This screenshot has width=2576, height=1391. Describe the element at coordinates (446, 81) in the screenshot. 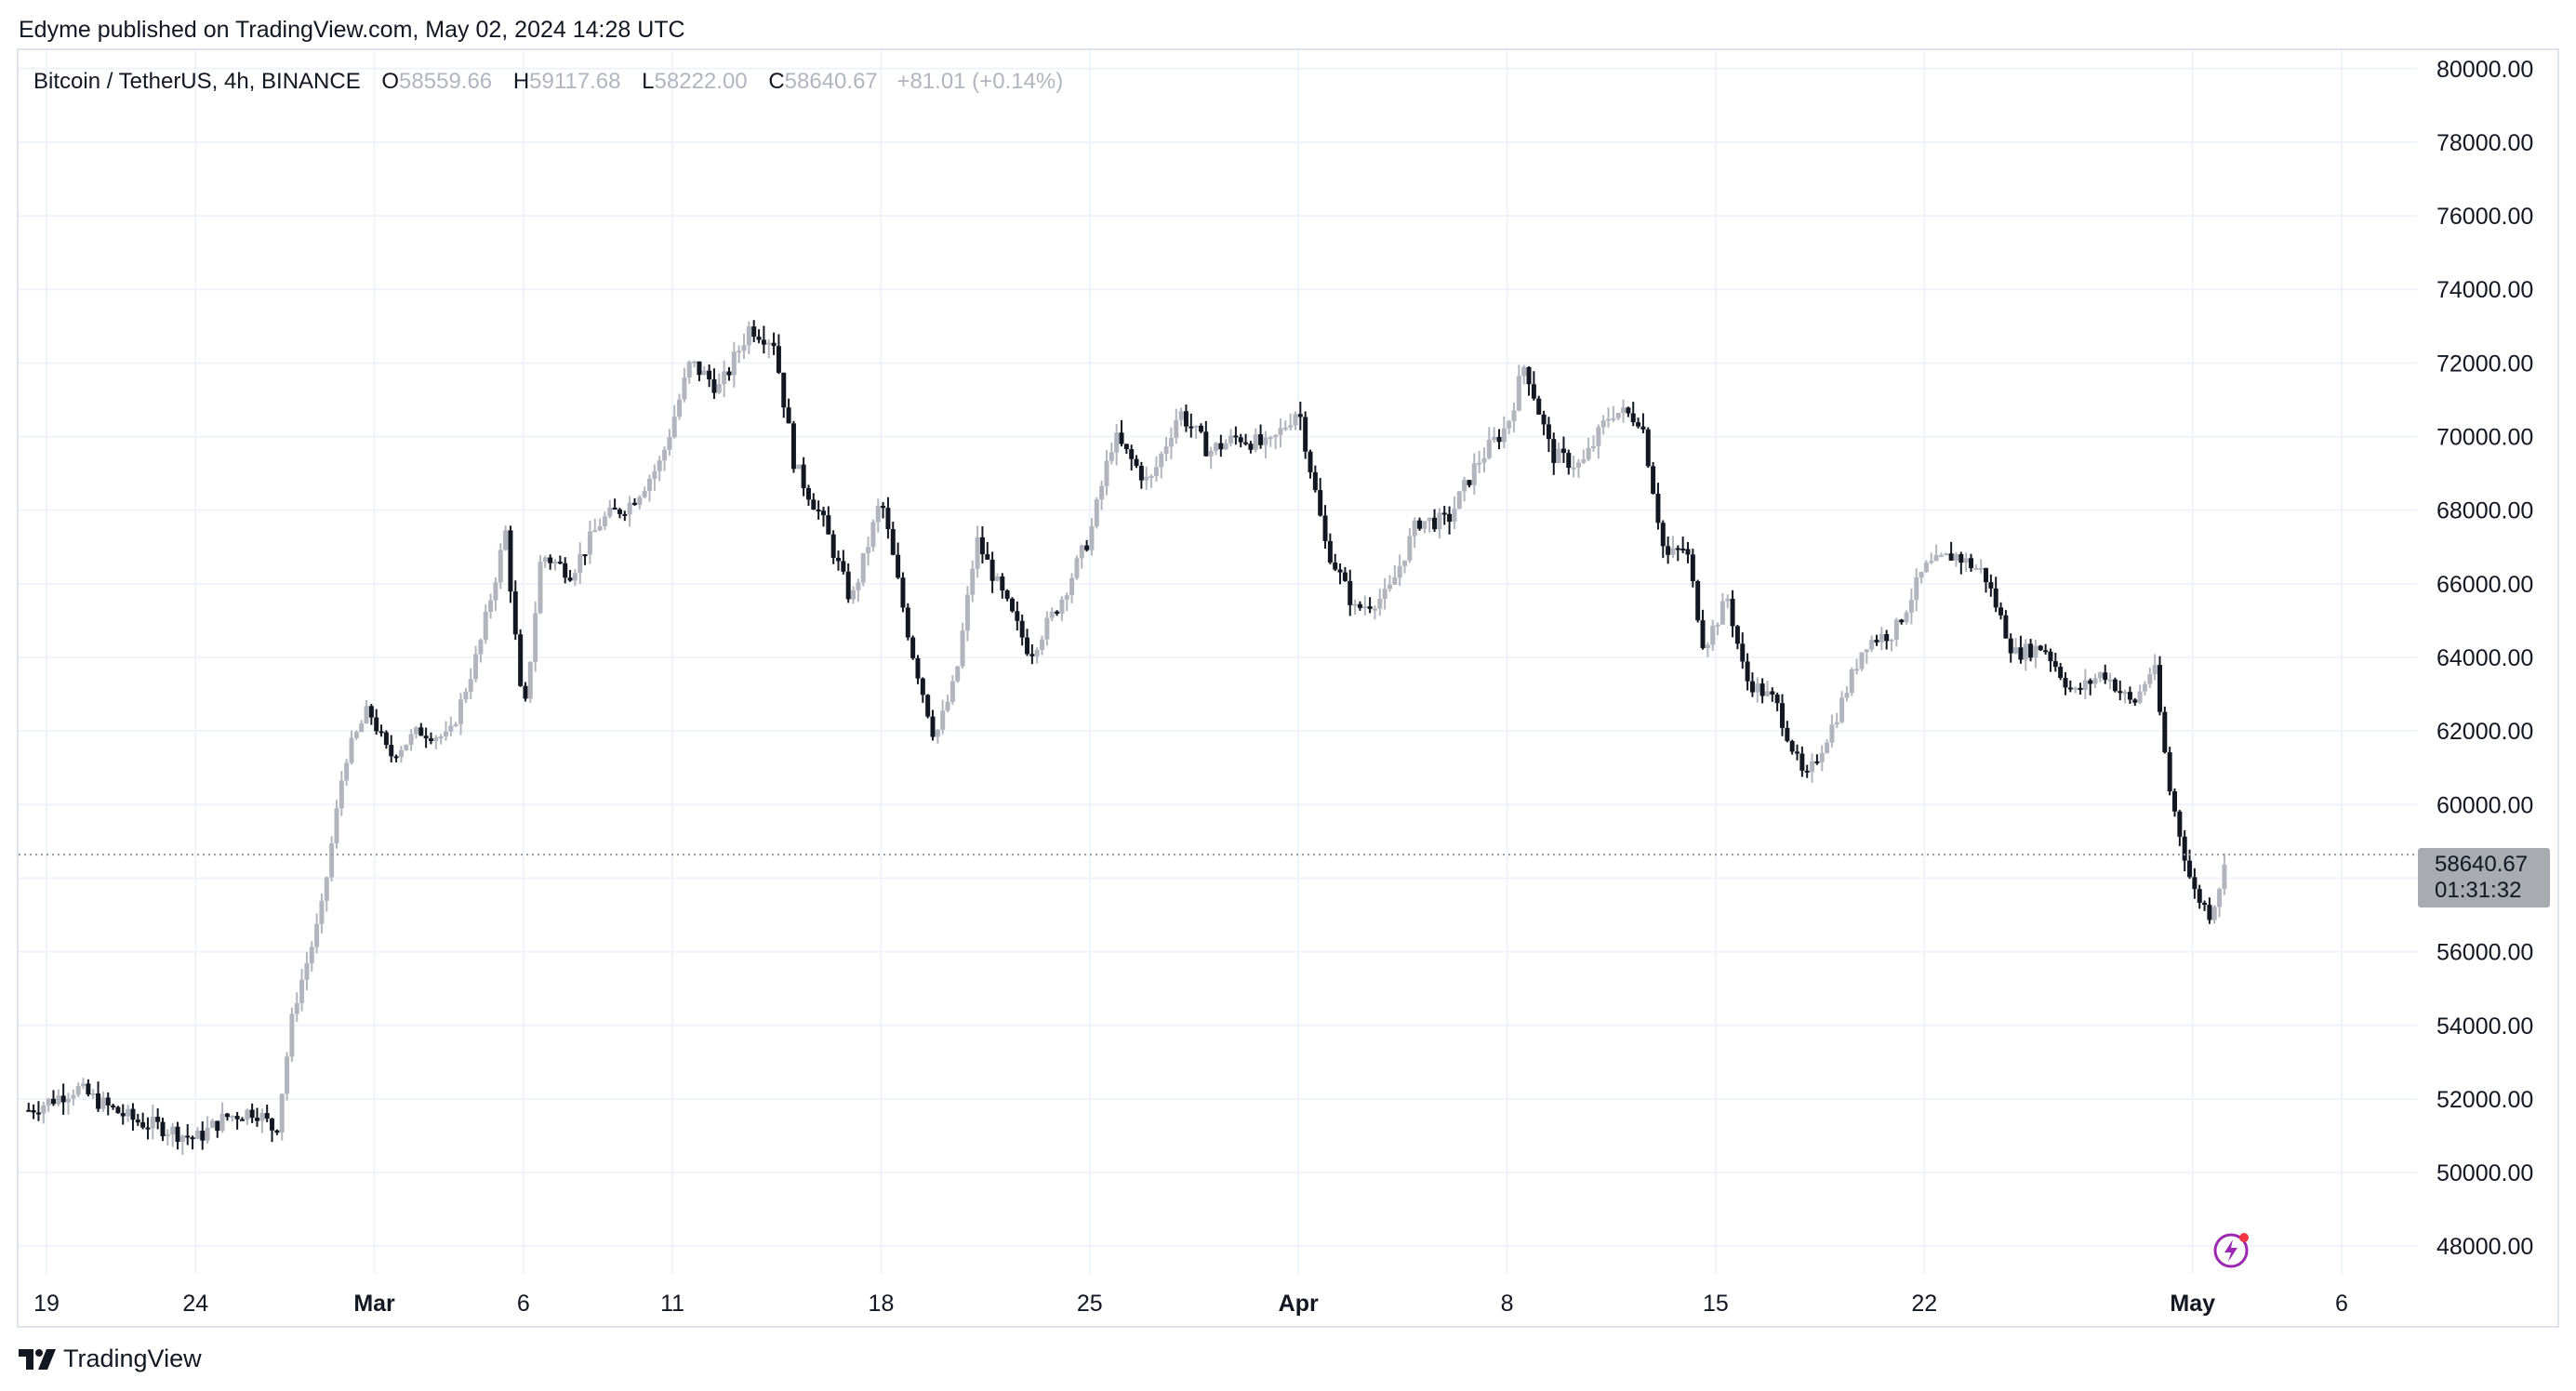

I see `open-value: 58559.66` at that location.